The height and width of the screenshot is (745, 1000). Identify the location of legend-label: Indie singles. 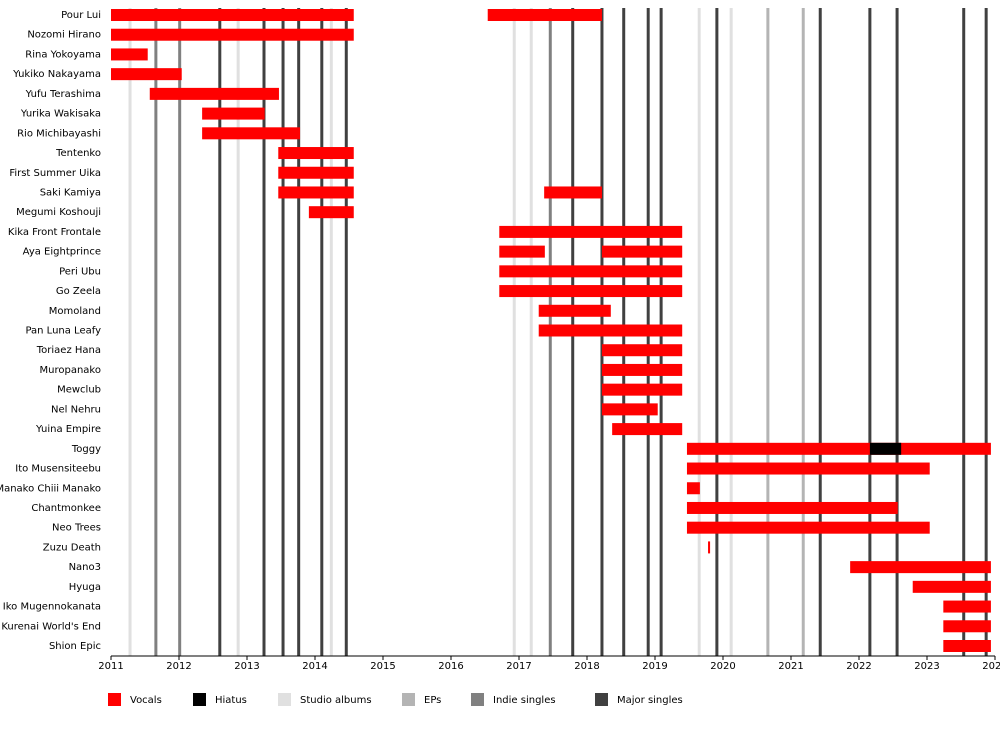
(524, 700).